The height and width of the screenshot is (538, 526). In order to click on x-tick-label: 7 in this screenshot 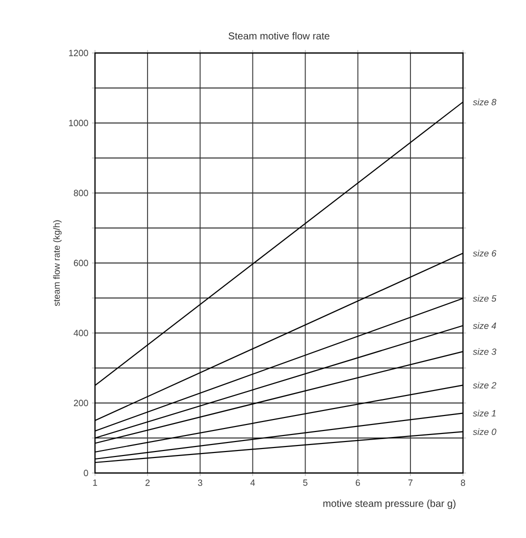, I will do `click(410, 483)`.